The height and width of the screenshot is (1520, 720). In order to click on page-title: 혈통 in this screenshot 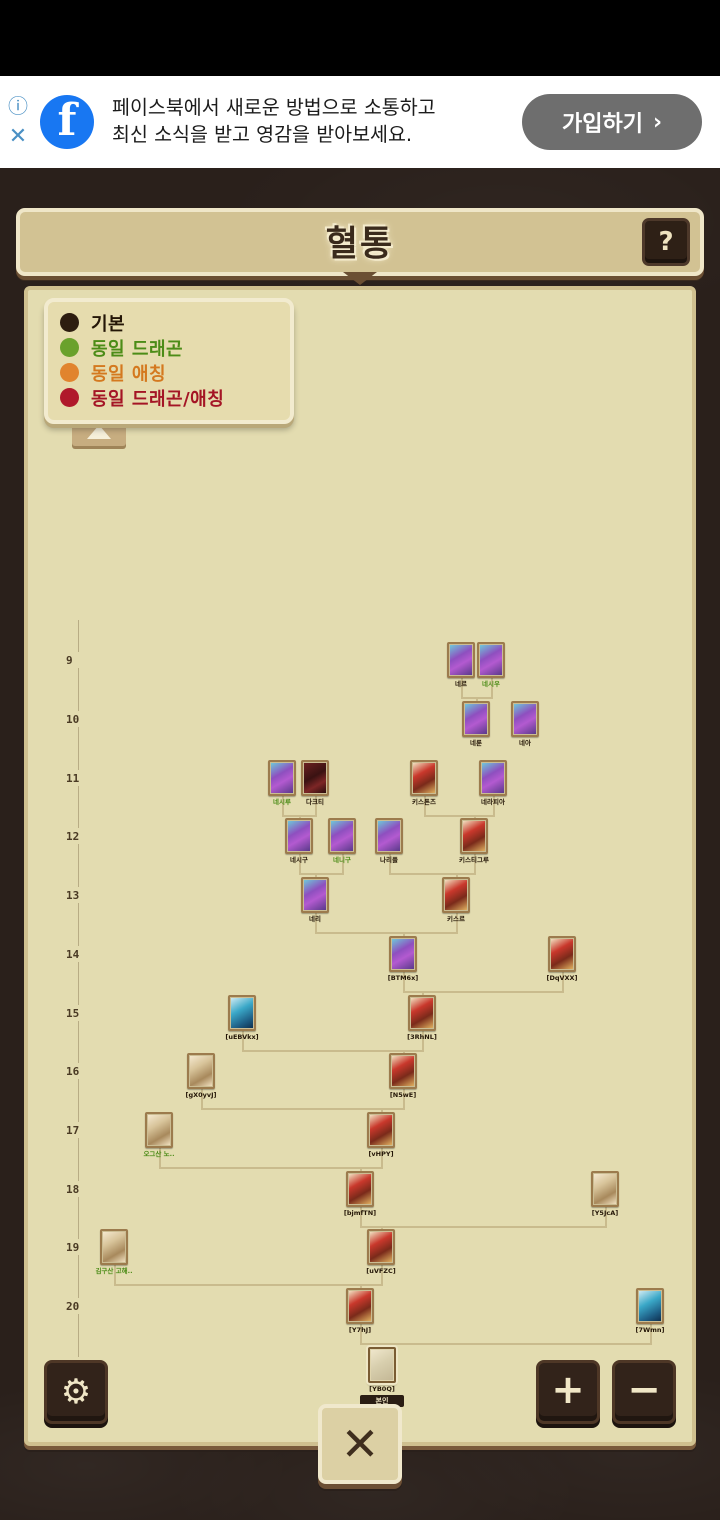, I will do `click(360, 244)`.